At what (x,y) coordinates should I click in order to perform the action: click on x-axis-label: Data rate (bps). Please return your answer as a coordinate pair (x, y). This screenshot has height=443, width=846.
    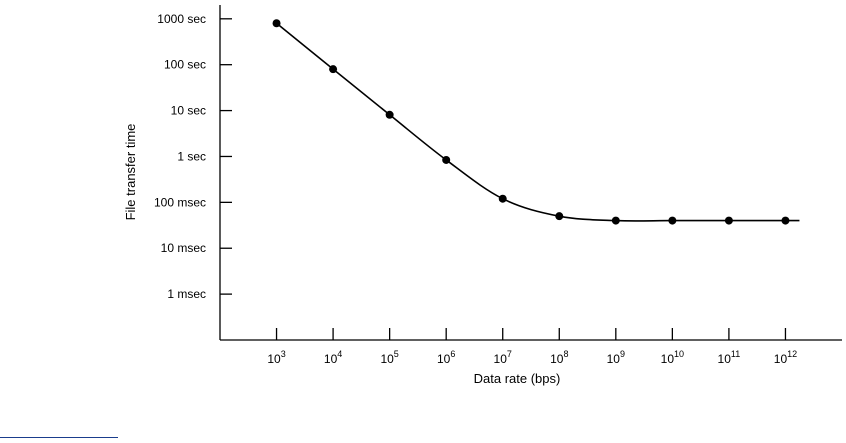
    Looking at the image, I should click on (517, 378).